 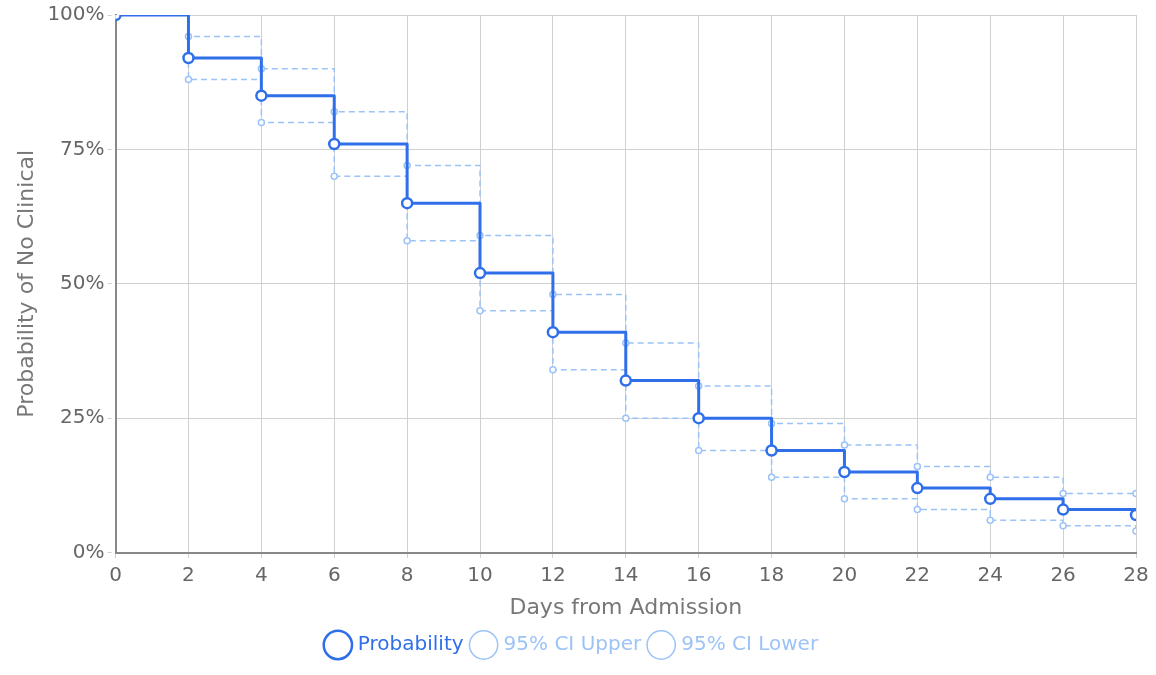 I want to click on x-tick-label: 20, so click(x=844, y=573).